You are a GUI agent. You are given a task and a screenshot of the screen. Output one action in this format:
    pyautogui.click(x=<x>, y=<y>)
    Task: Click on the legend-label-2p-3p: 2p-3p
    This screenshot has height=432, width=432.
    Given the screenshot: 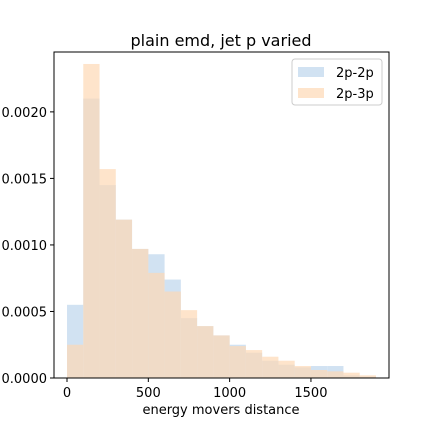 What is the action you would take?
    pyautogui.click(x=355, y=94)
    